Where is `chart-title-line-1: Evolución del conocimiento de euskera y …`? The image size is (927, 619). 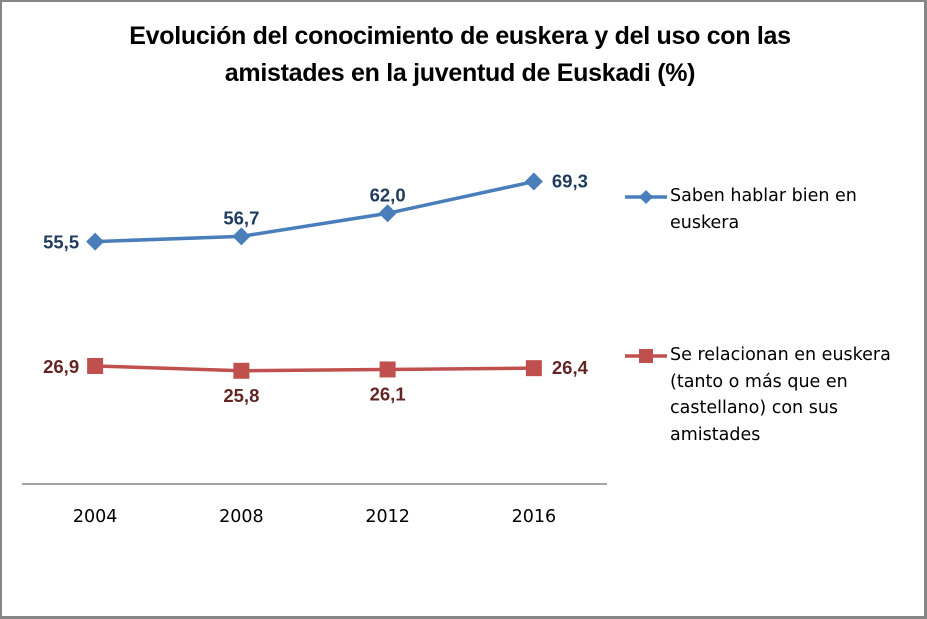 chart-title-line-1: Evolución del conocimiento de euskera y … is located at coordinates (460, 36).